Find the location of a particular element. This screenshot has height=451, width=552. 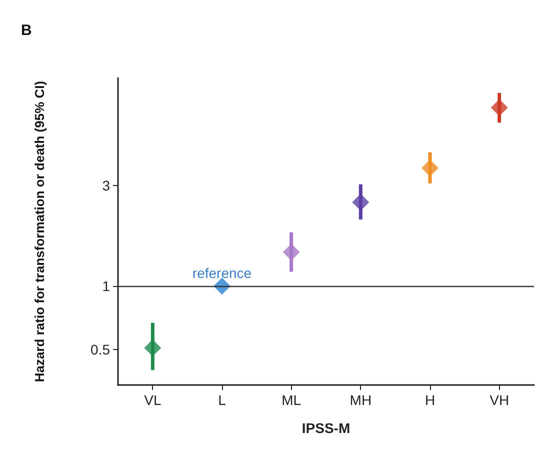

chart-title: B is located at coordinates (26, 30).